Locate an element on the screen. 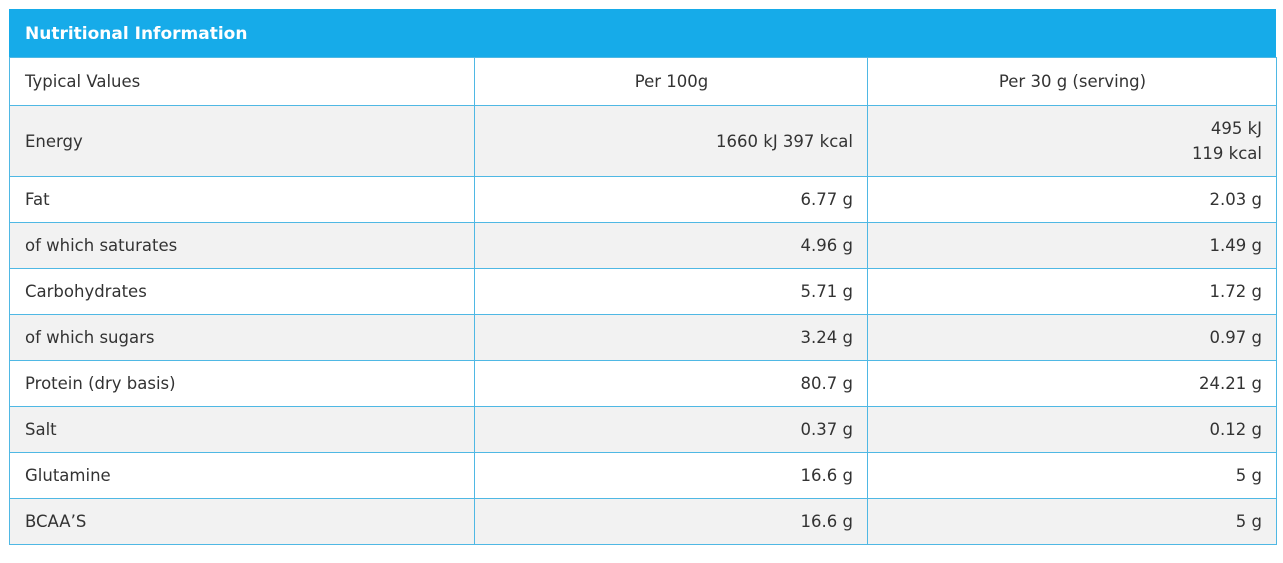 Image resolution: width=1283 pixels, height=563 pixels. table-row: Protein (dry basis) 80.7 g 24.21 g is located at coordinates (643, 383).